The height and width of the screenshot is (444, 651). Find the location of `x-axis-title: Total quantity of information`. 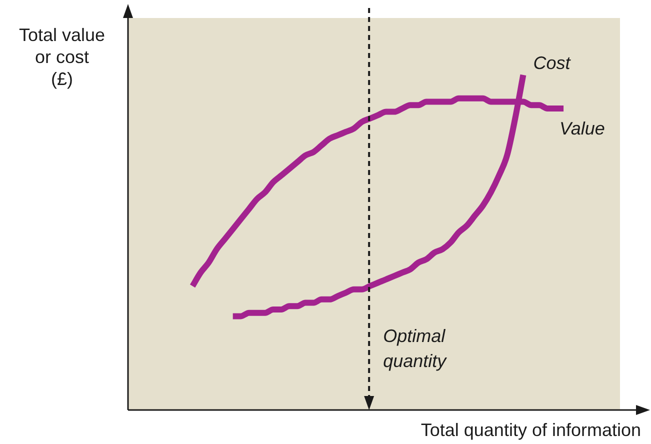

x-axis-title: Total quantity of information is located at coordinates (530, 430).